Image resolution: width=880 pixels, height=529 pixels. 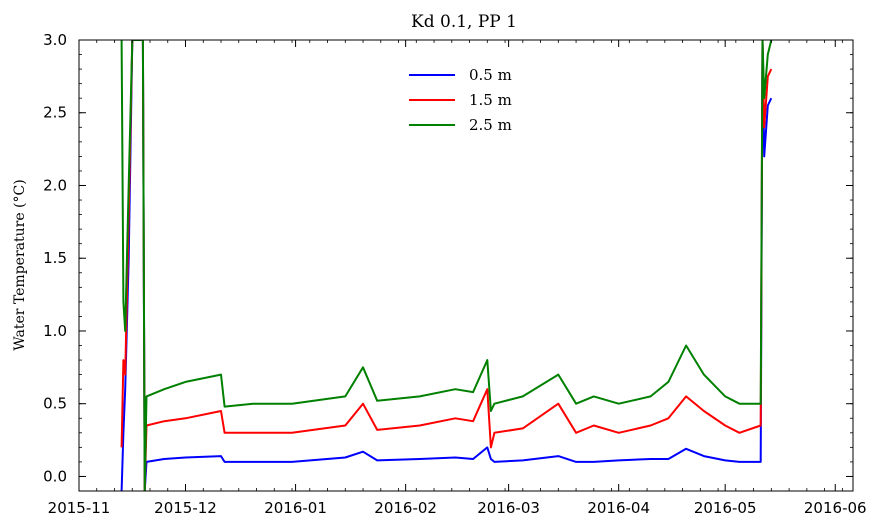 I want to click on x-tick-label: 2016-02, so click(x=405, y=508).